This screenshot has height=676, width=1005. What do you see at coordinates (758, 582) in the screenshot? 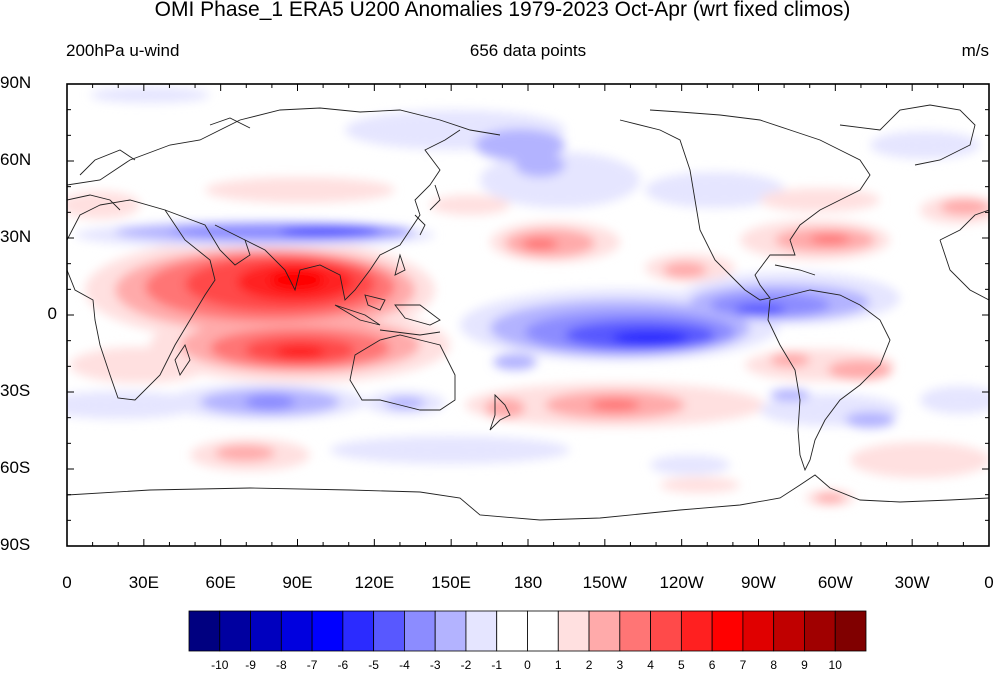
I see `lon-label: 90W` at bounding box center [758, 582].